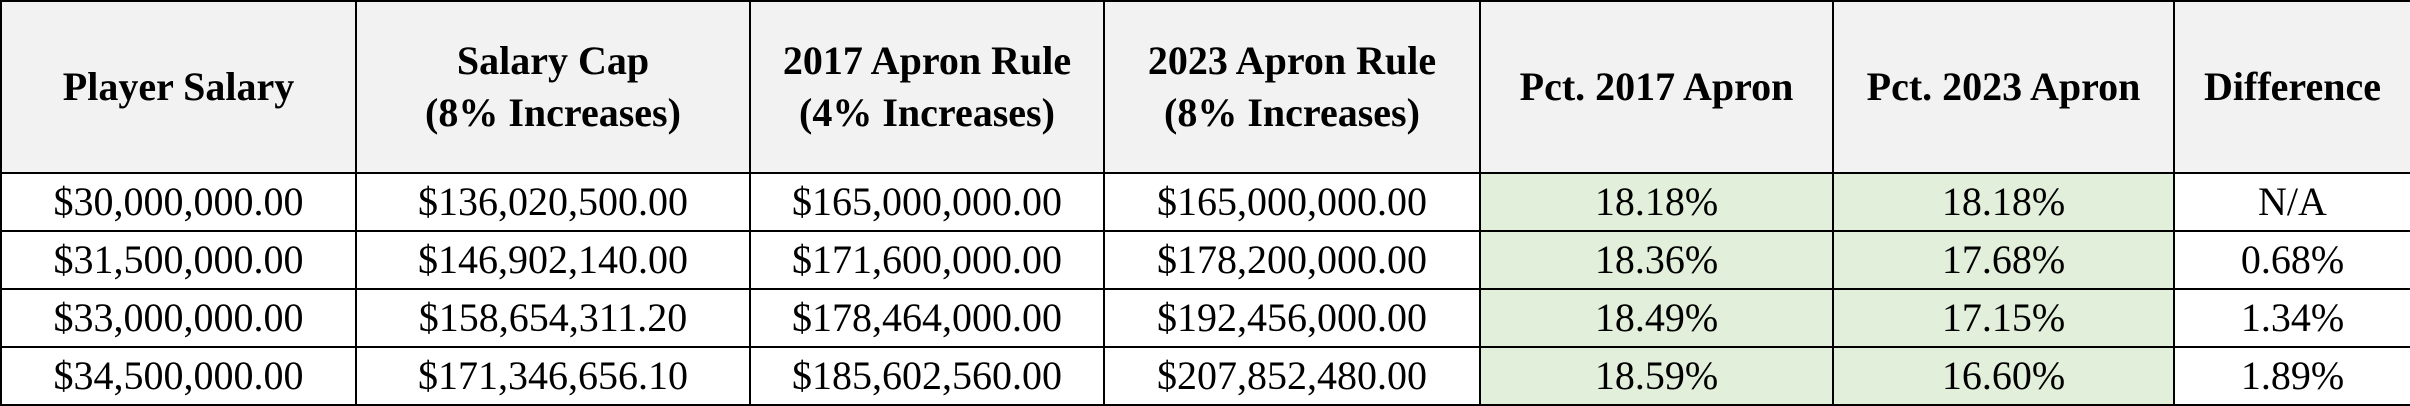 This screenshot has height=406, width=2410. What do you see at coordinates (553, 260) in the screenshot?
I see `cell-salary-cap: $146,902,140.00` at bounding box center [553, 260].